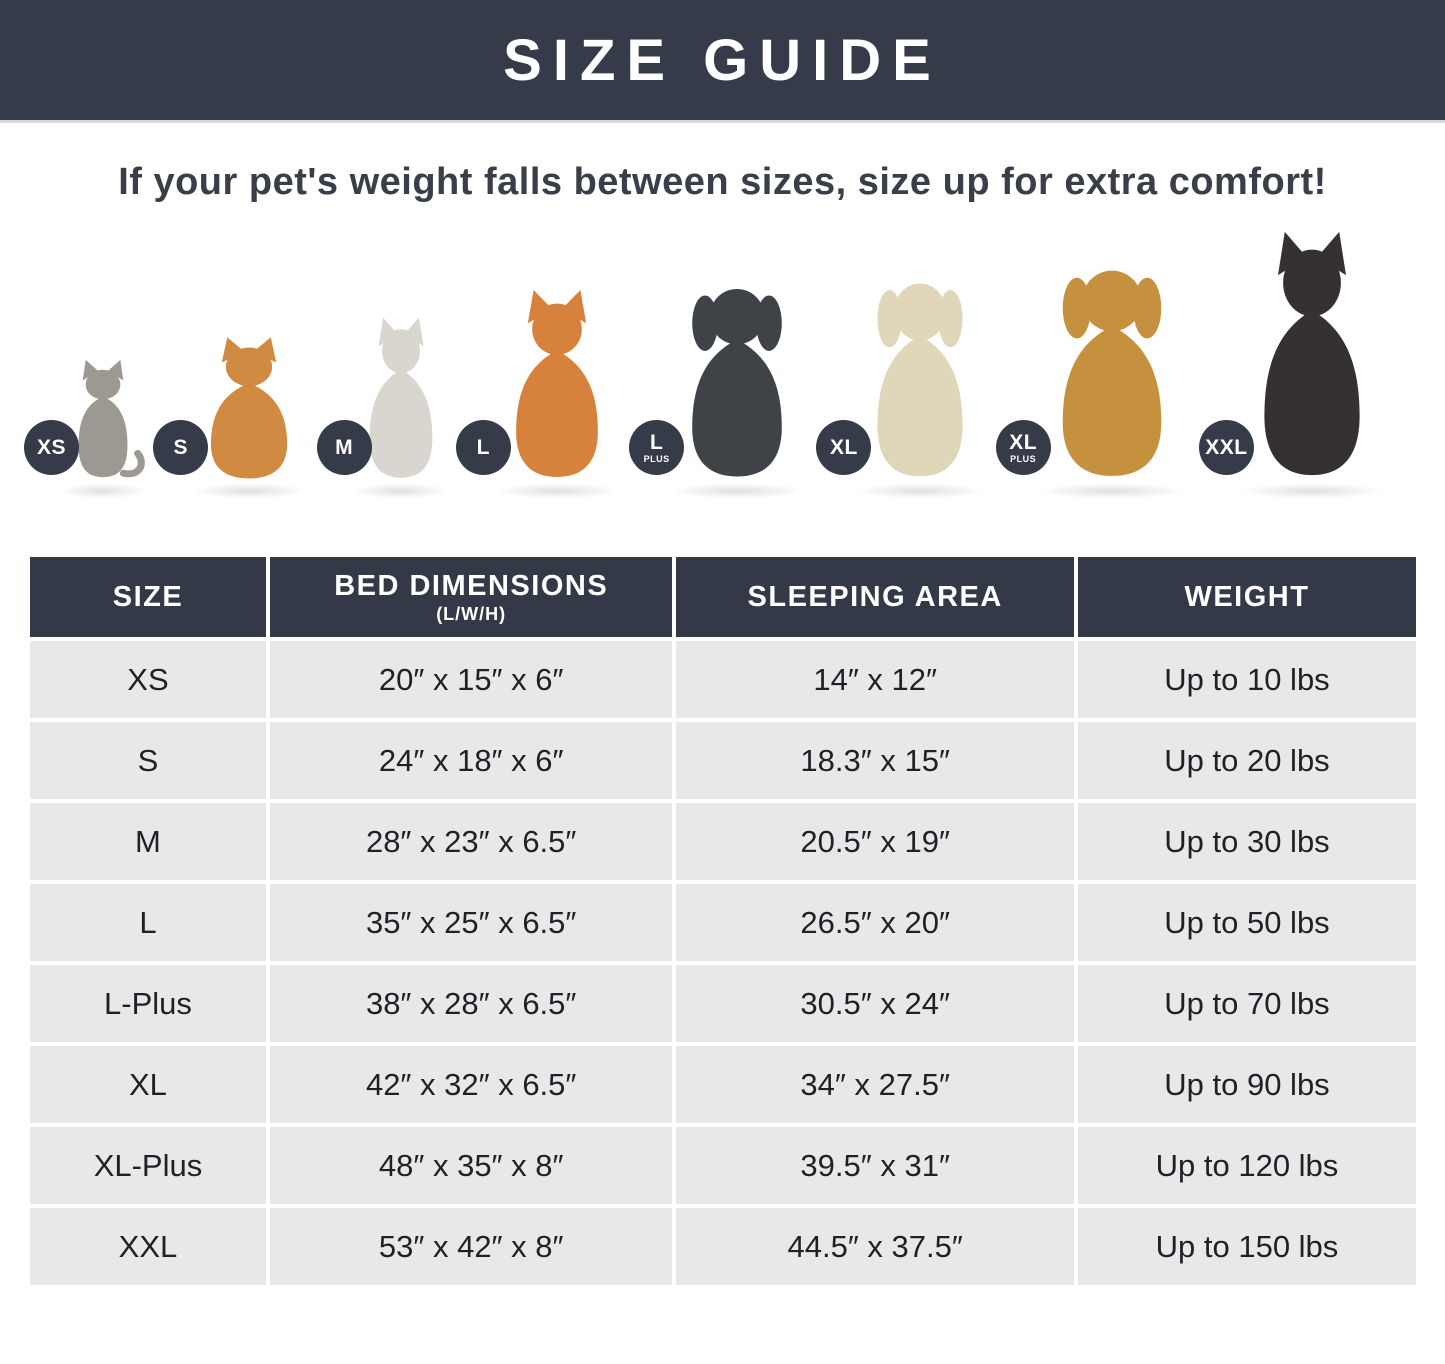  Describe the element at coordinates (471, 1084) in the screenshot. I see `bed-dimensions-cell: 42″ x 32″ x 6.5″` at that location.